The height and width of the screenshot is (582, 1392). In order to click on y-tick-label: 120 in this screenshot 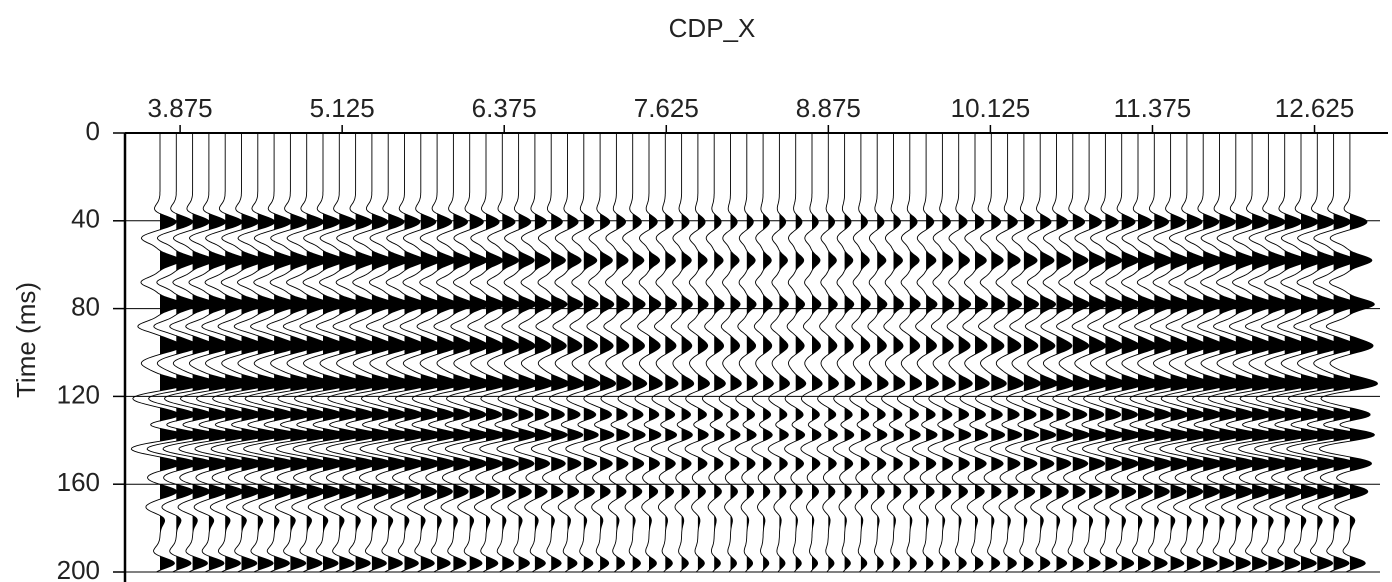, I will do `click(78, 394)`.